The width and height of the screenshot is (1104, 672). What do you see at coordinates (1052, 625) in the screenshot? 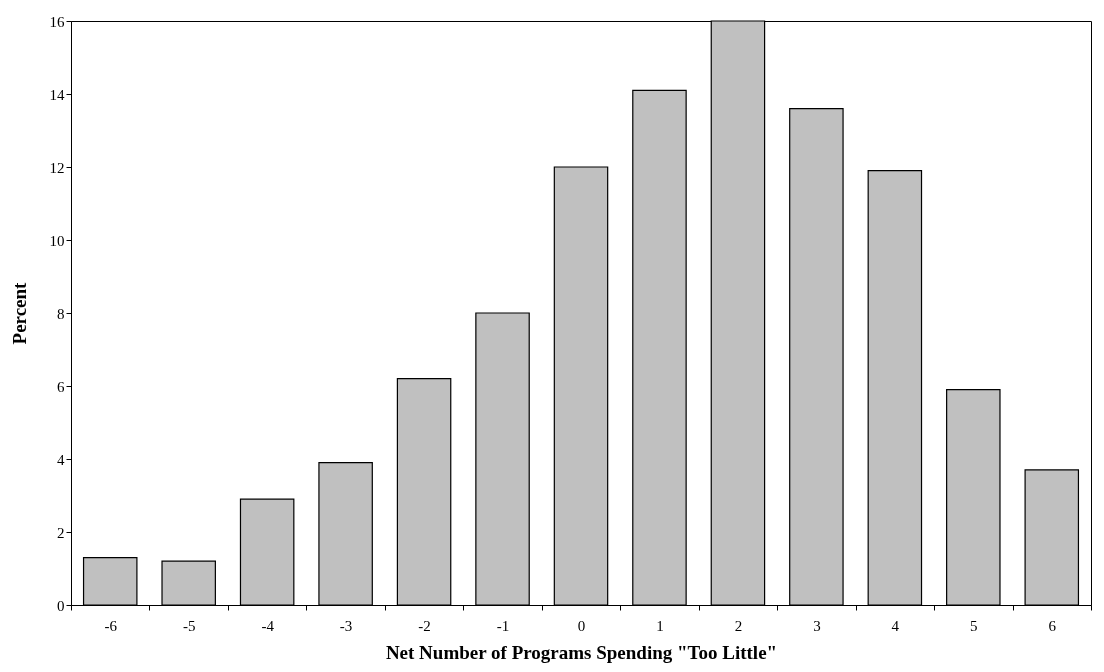
I see `x-tick-label: 6` at bounding box center [1052, 625].